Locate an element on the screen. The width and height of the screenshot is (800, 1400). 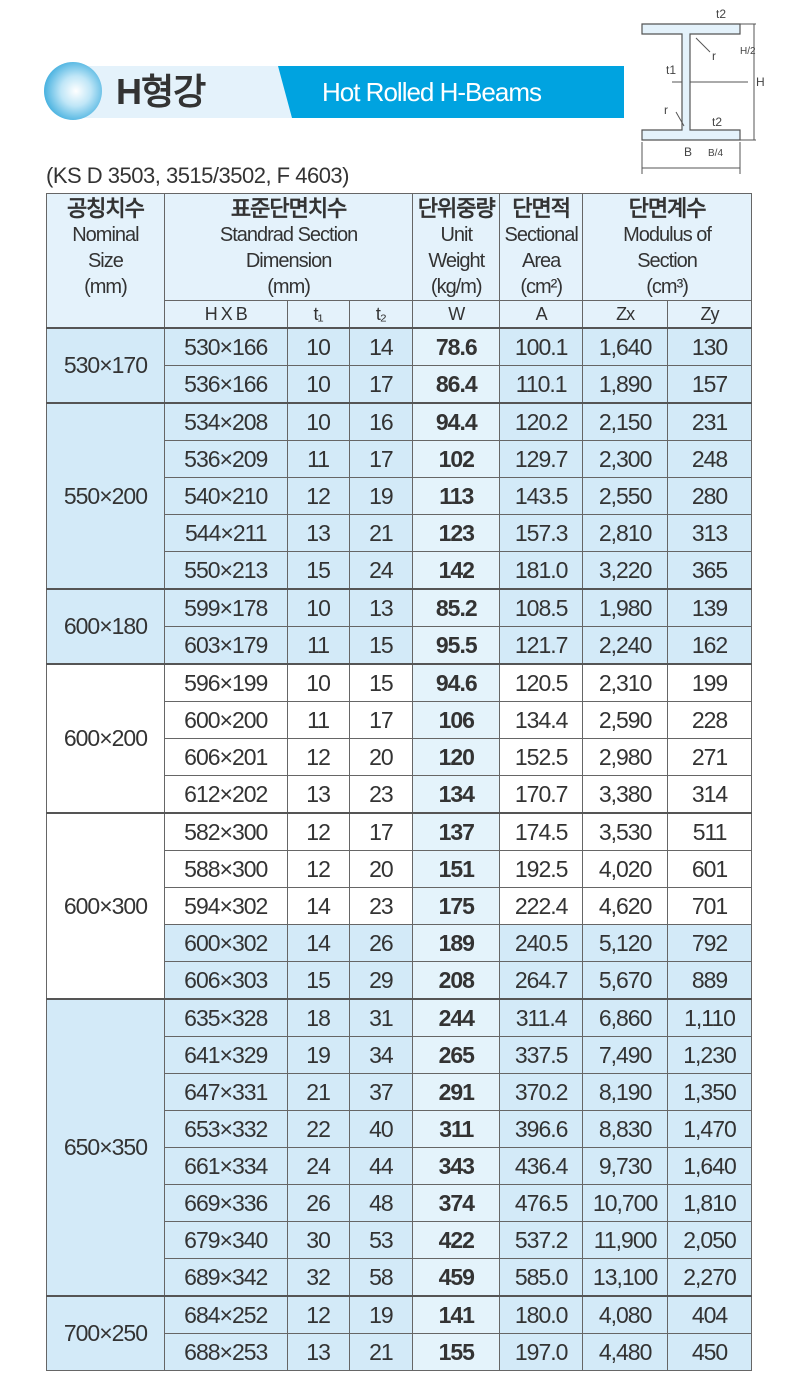
zx-cell: 9,730 is located at coordinates (625, 1166).